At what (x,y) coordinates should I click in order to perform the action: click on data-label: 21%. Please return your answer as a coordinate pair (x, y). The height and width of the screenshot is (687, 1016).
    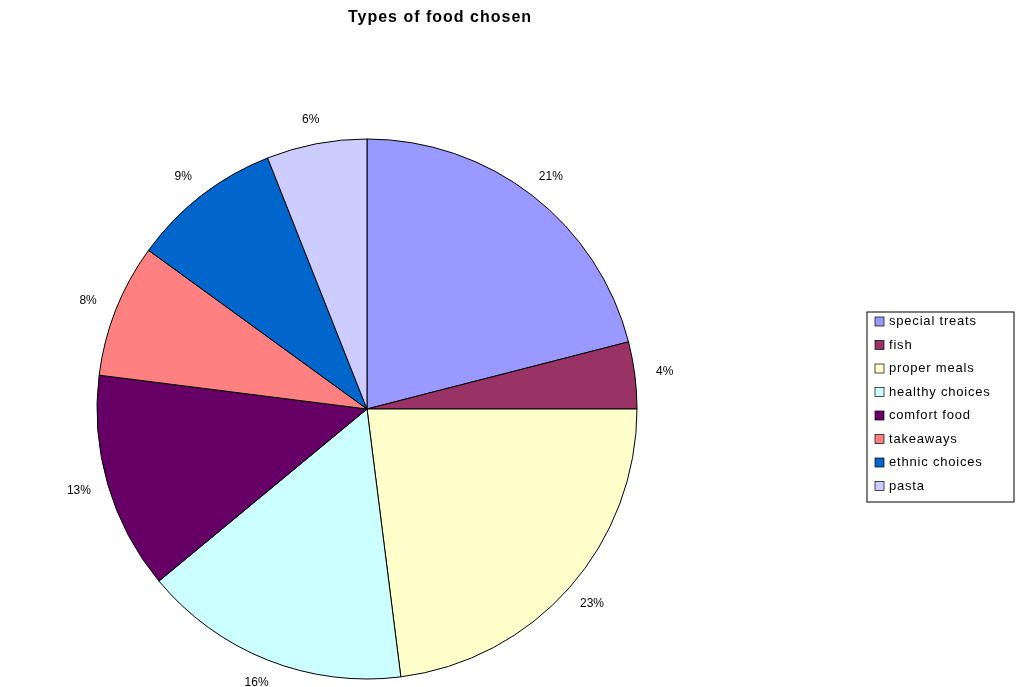
    Looking at the image, I should click on (551, 175).